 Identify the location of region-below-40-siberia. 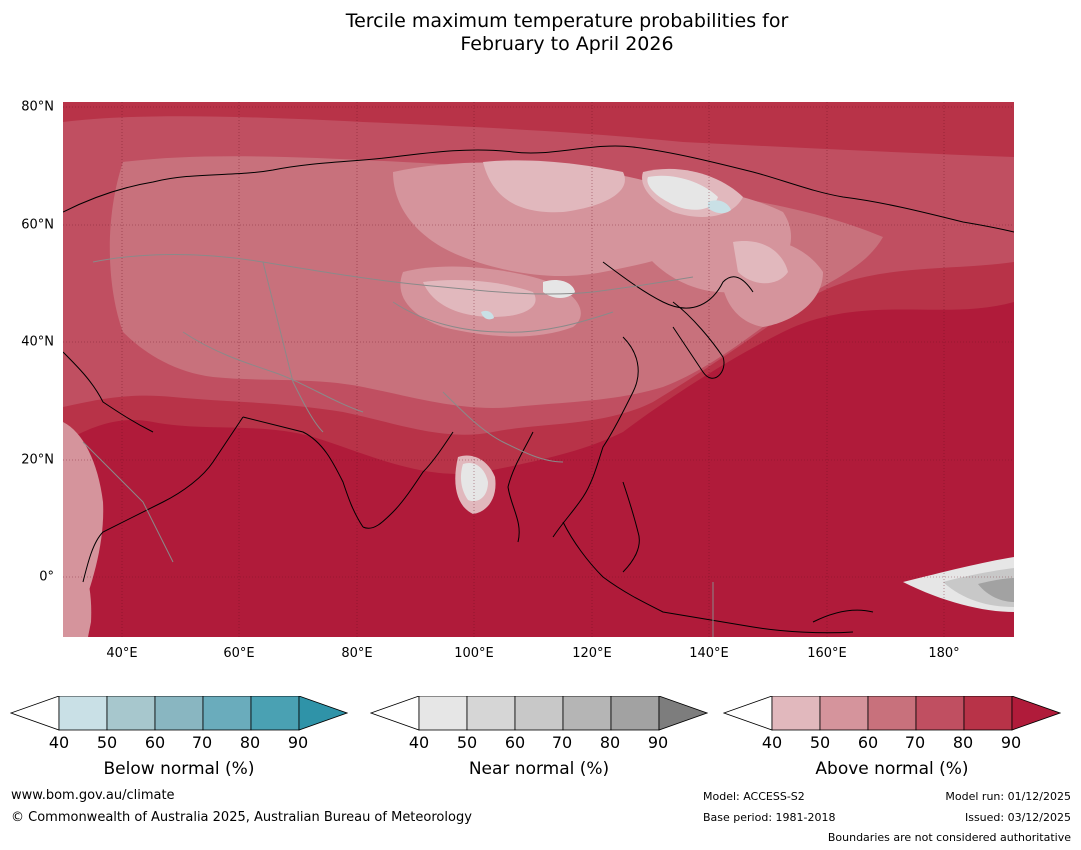
(719, 207).